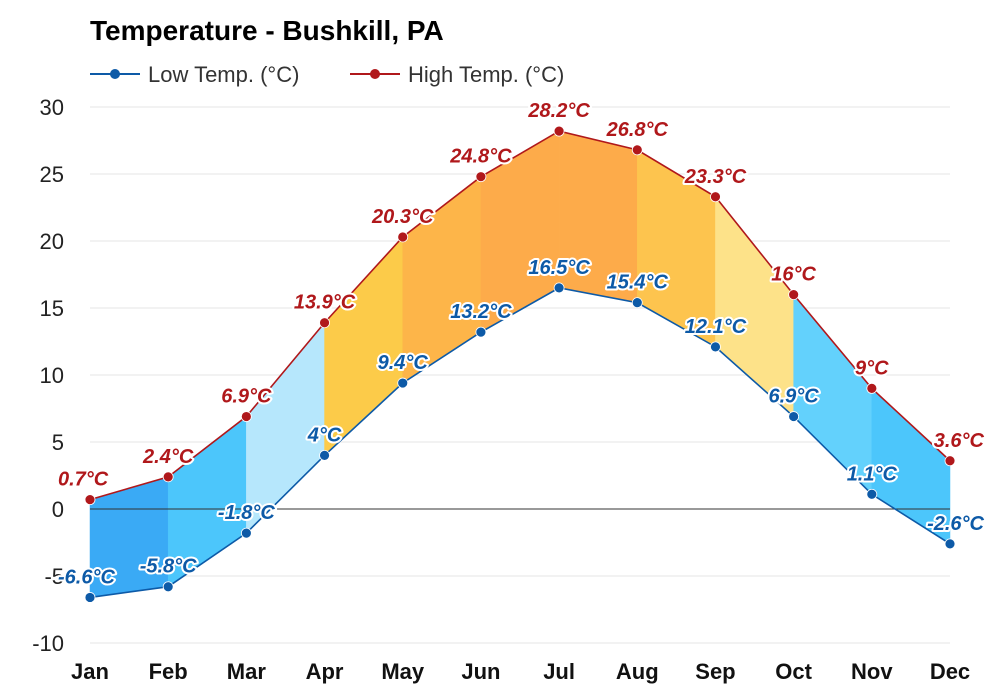 Image resolution: width=1000 pixels, height=700 pixels. Describe the element at coordinates (324, 435) in the screenshot. I see `low-temp-label: 4°C` at that location.